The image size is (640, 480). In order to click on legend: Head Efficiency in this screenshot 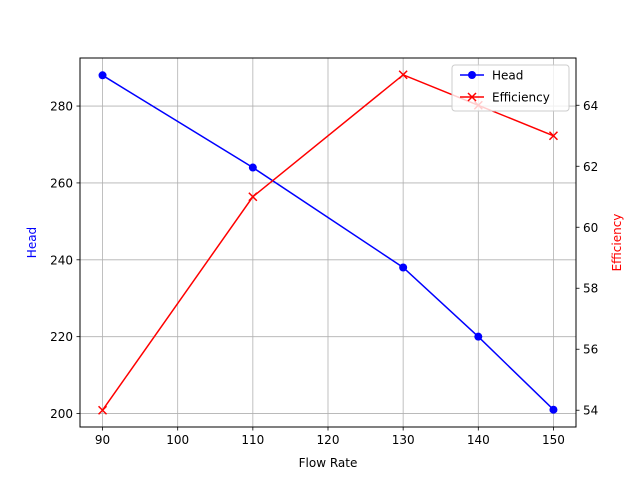, I will do `click(510, 88)`.